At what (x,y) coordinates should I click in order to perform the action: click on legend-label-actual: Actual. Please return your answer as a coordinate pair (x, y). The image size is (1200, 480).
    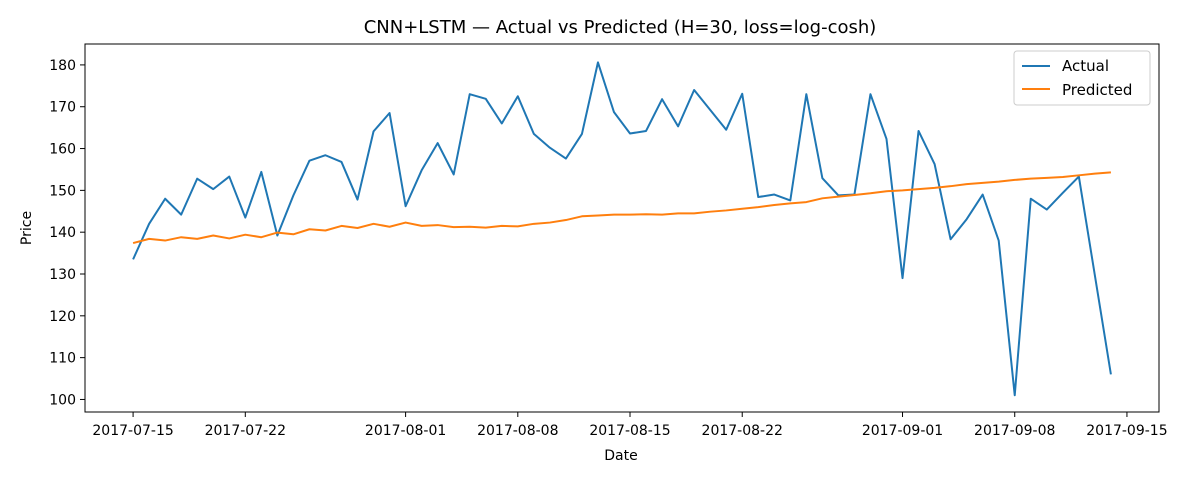
    Looking at the image, I should click on (1085, 66).